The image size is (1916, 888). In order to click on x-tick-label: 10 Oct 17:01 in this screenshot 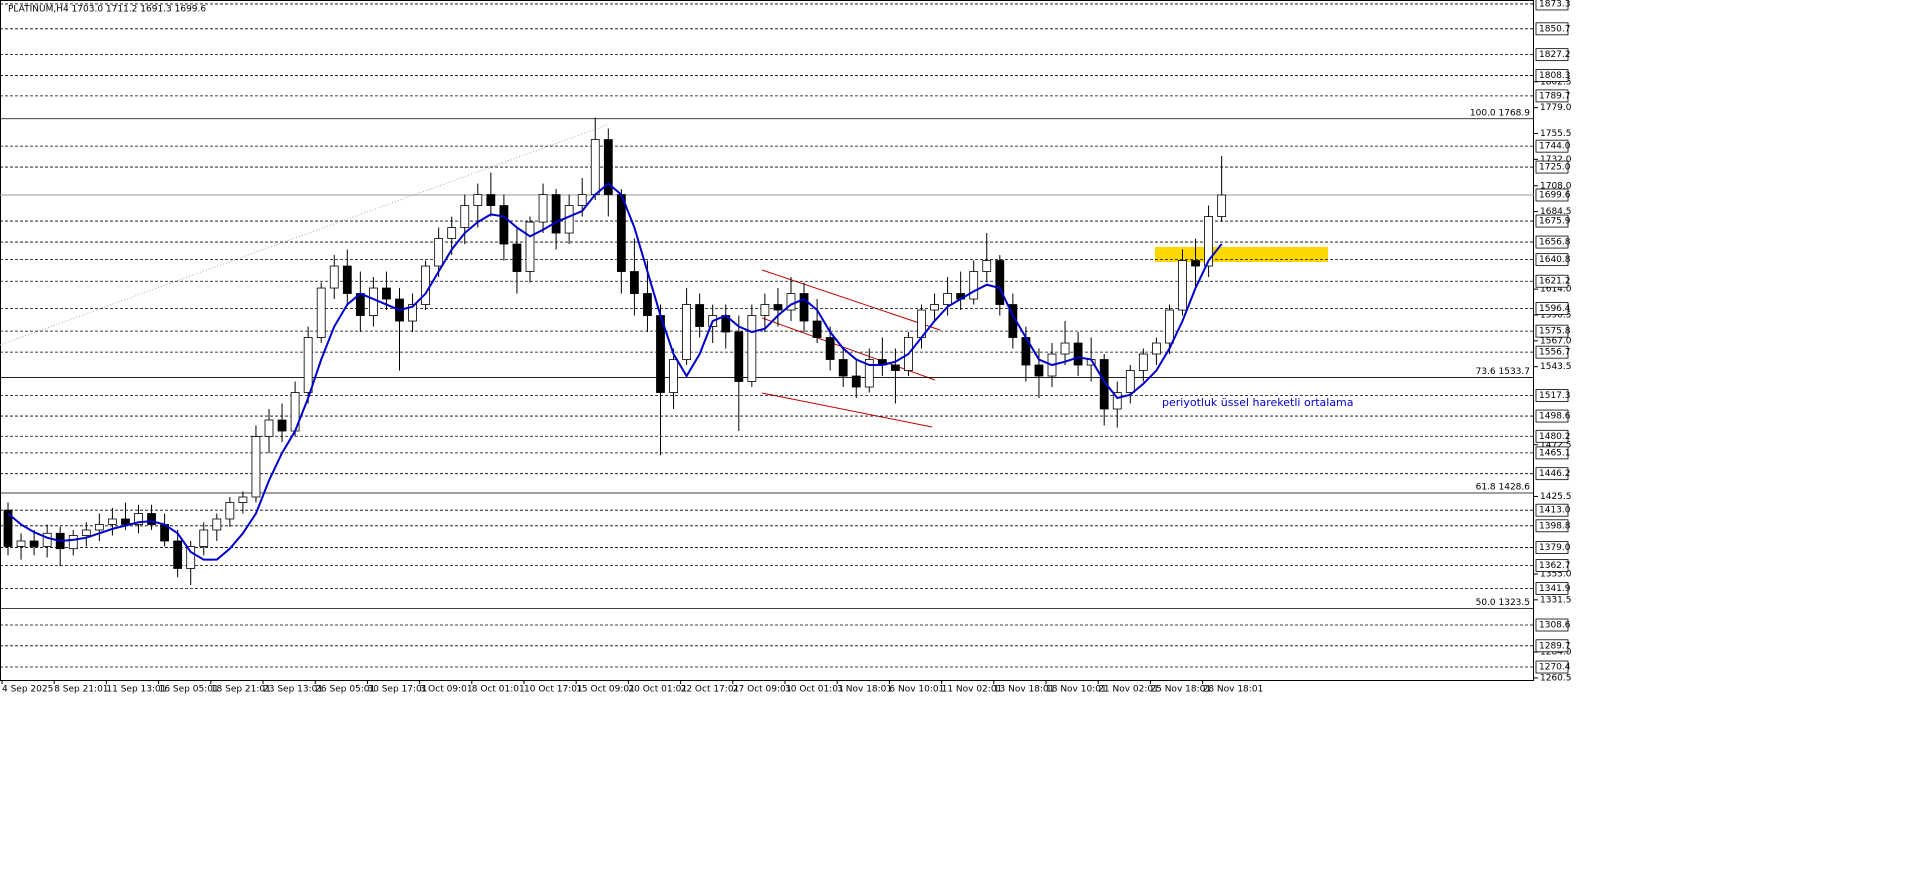, I will do `click(553, 690)`.